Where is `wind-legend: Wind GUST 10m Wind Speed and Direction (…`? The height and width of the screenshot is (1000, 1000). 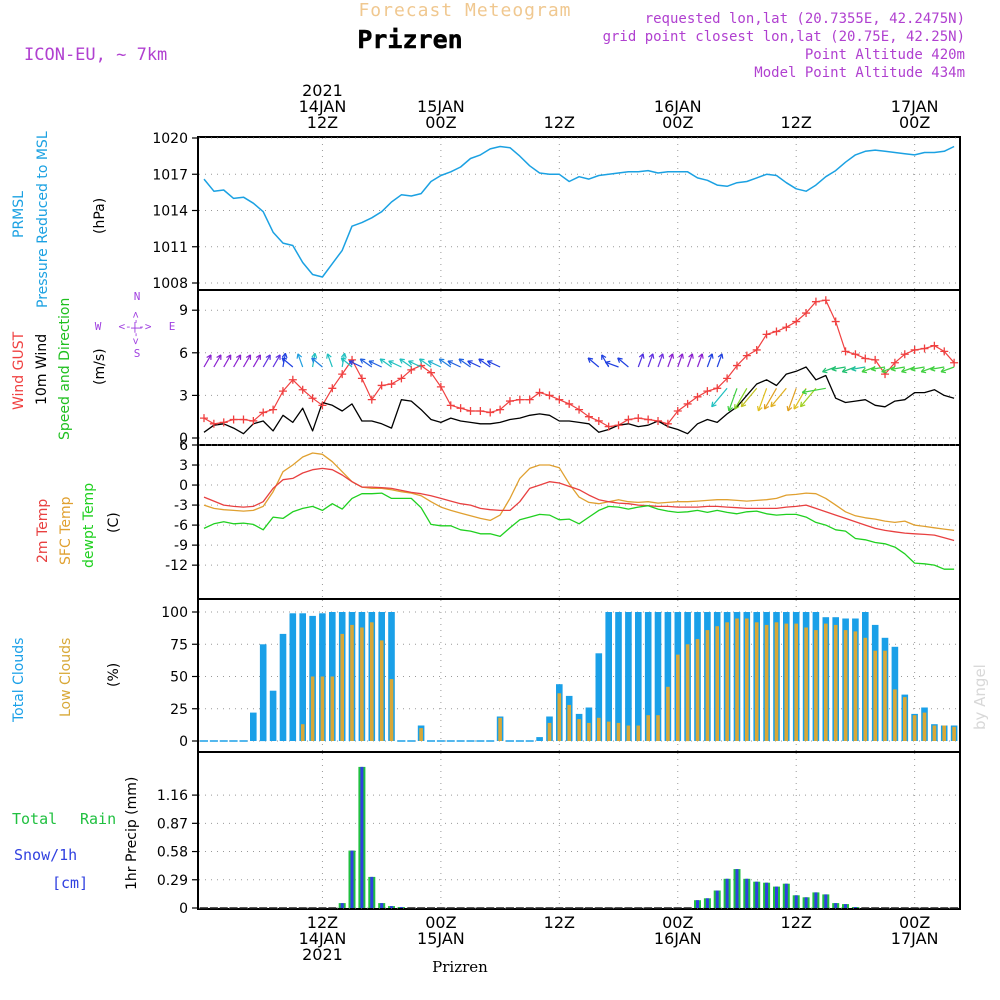 wind-legend: Wind GUST 10m Wind Speed and Direction (… is located at coordinates (93, 365).